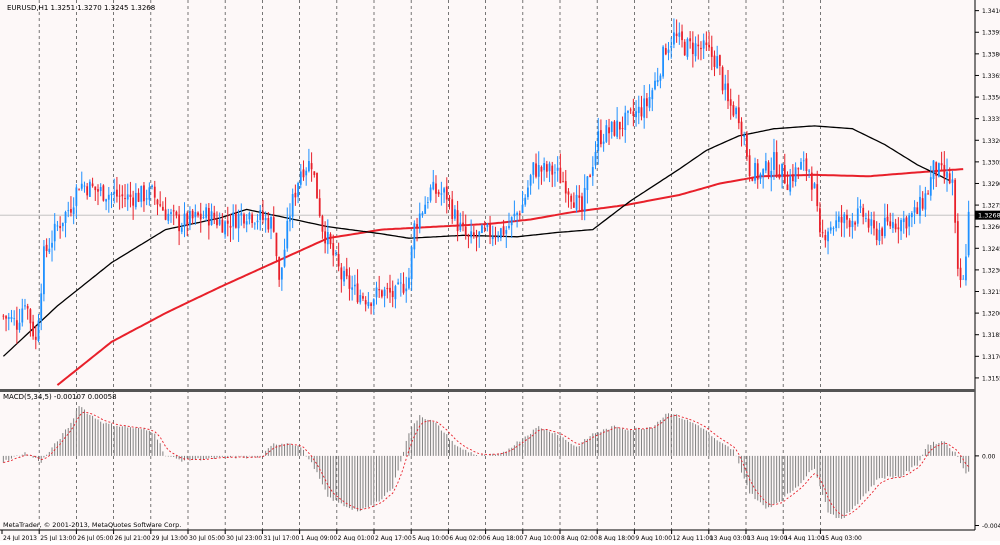  Describe the element at coordinates (991, 526) in the screenshot. I see `macd-tick-label: -0.00476` at that location.